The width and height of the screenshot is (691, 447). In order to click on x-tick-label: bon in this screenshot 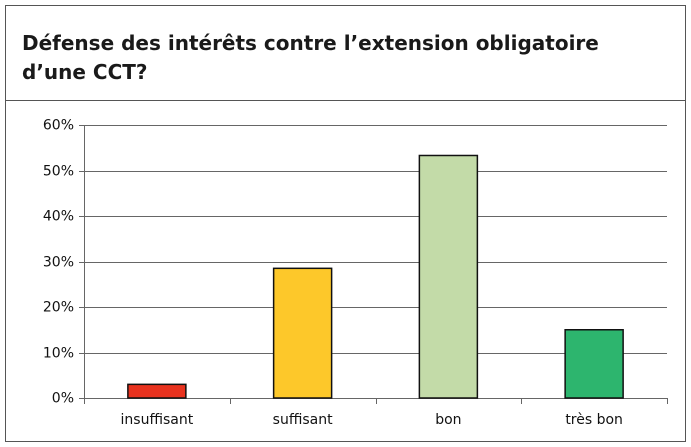, I will do `click(448, 420)`.